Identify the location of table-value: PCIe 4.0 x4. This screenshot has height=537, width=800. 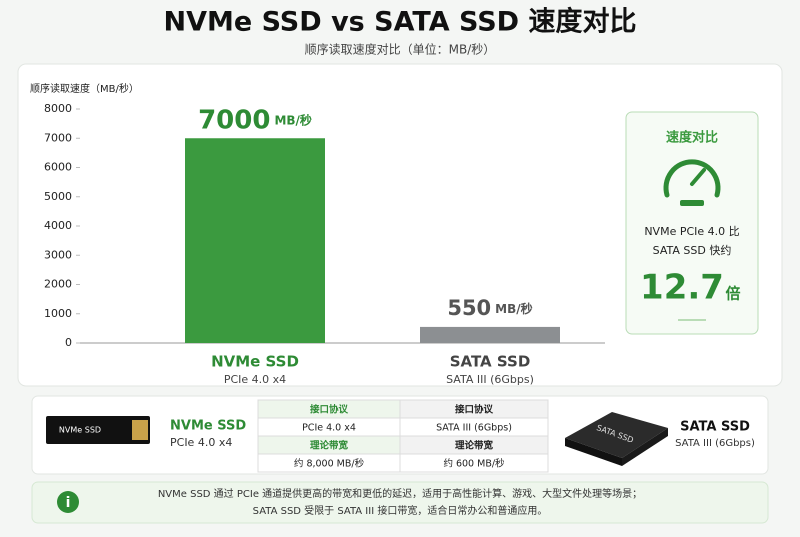
(329, 428).